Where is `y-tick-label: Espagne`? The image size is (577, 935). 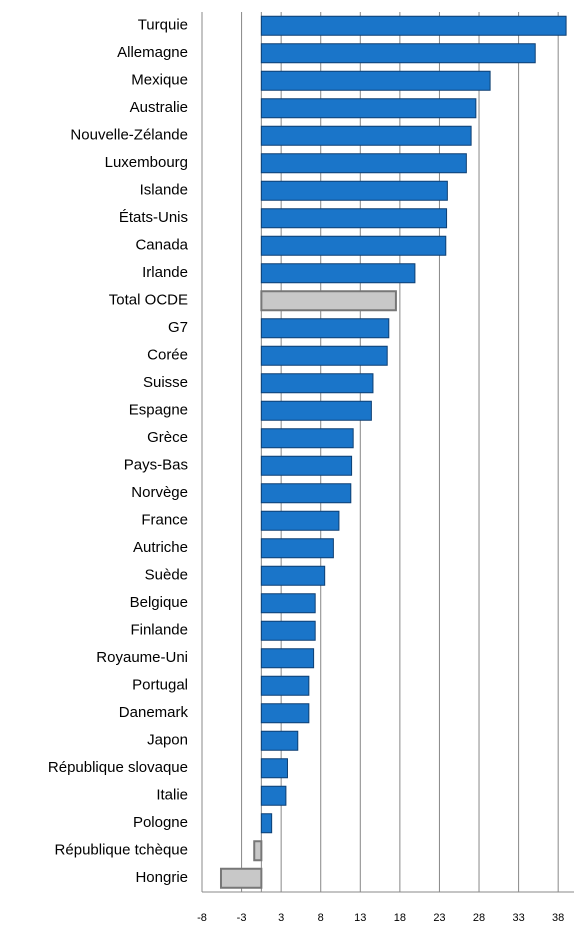 y-tick-label: Espagne is located at coordinates (158, 410).